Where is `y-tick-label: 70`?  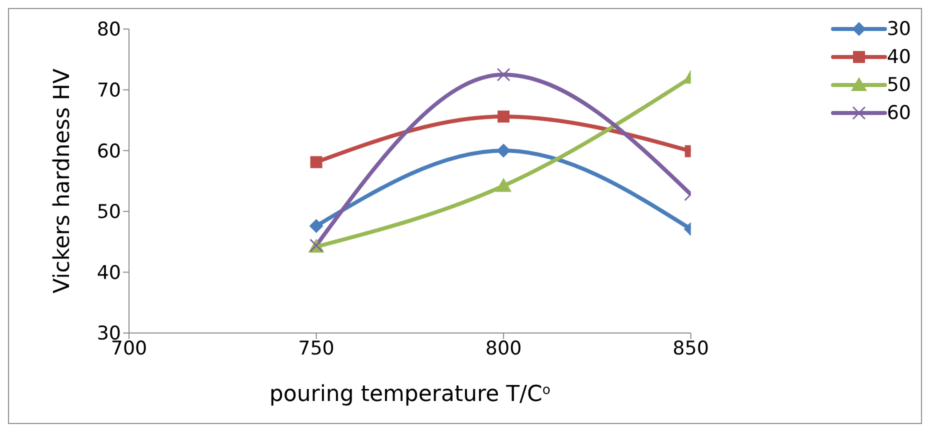
y-tick-label: 70 is located at coordinates (108, 91).